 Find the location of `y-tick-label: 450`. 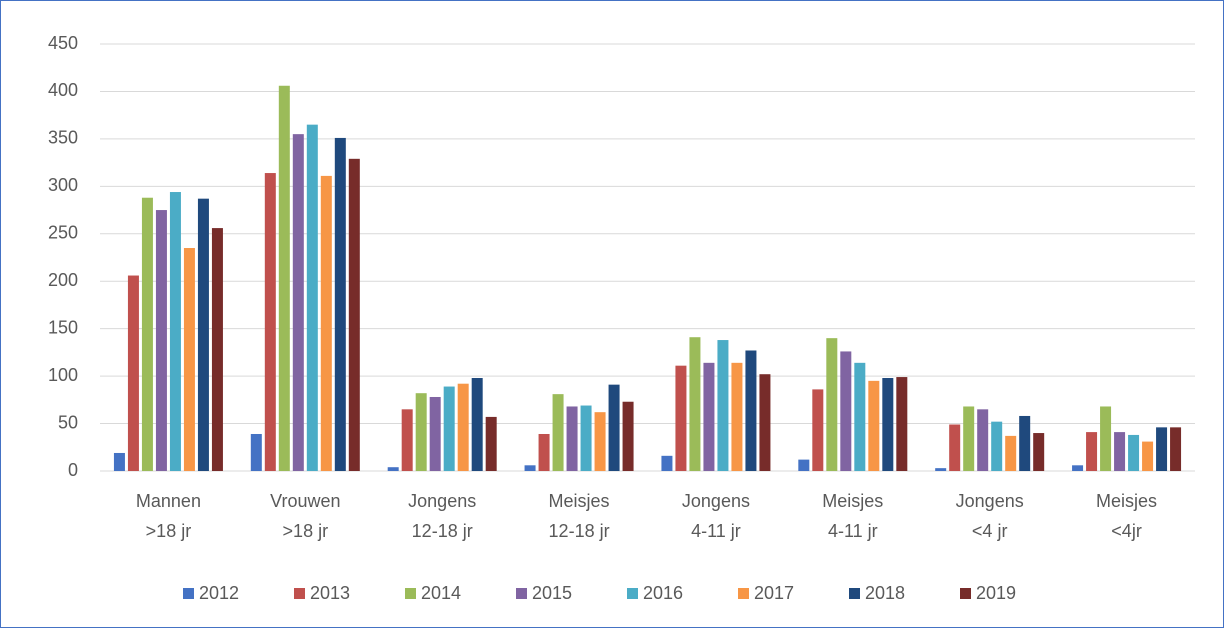

y-tick-label: 450 is located at coordinates (63, 43).